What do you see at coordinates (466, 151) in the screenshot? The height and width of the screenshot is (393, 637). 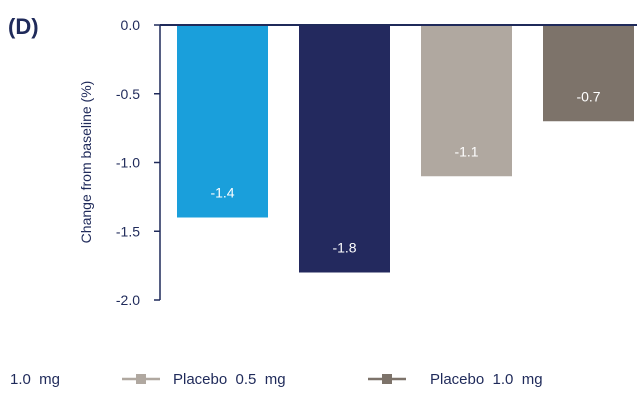 I see `bar-value-label-3: -1.1` at bounding box center [466, 151].